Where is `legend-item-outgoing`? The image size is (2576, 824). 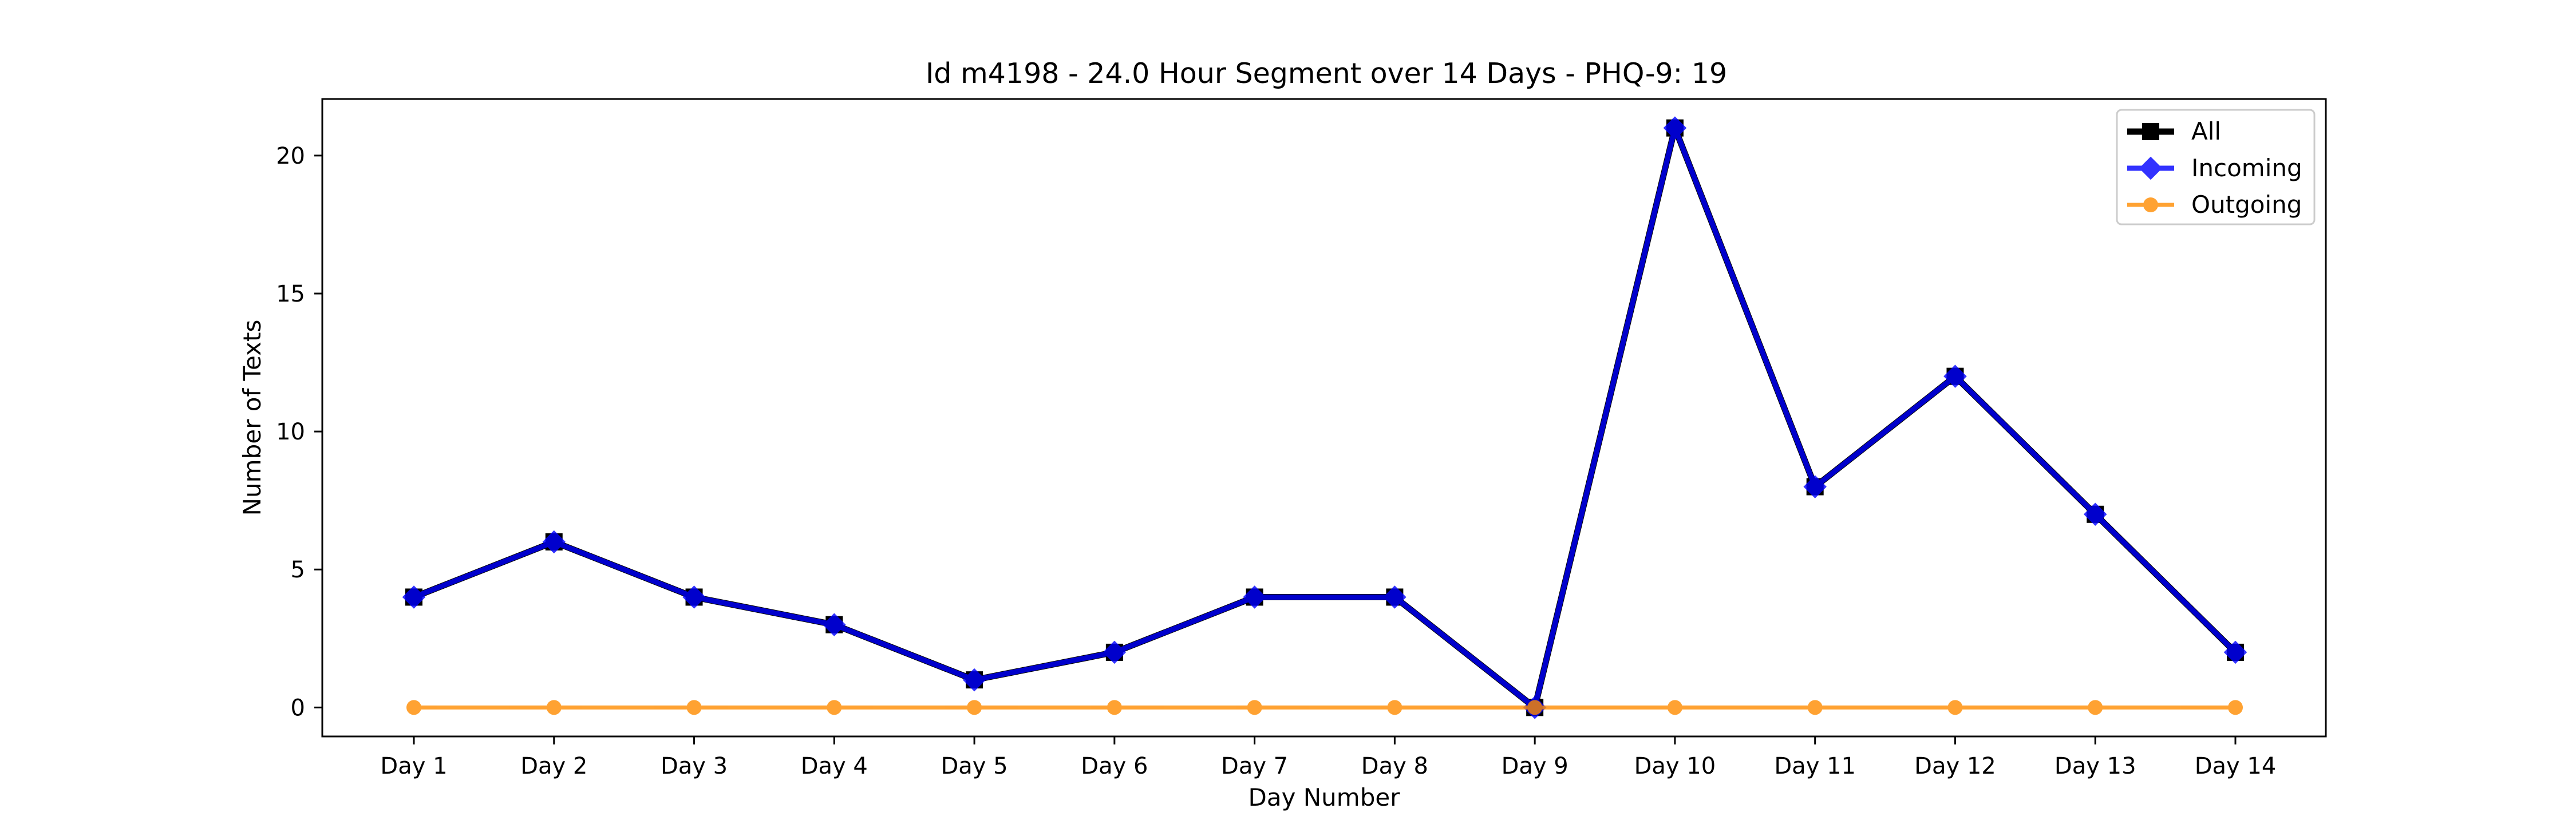 legend-item-outgoing is located at coordinates (2150, 204).